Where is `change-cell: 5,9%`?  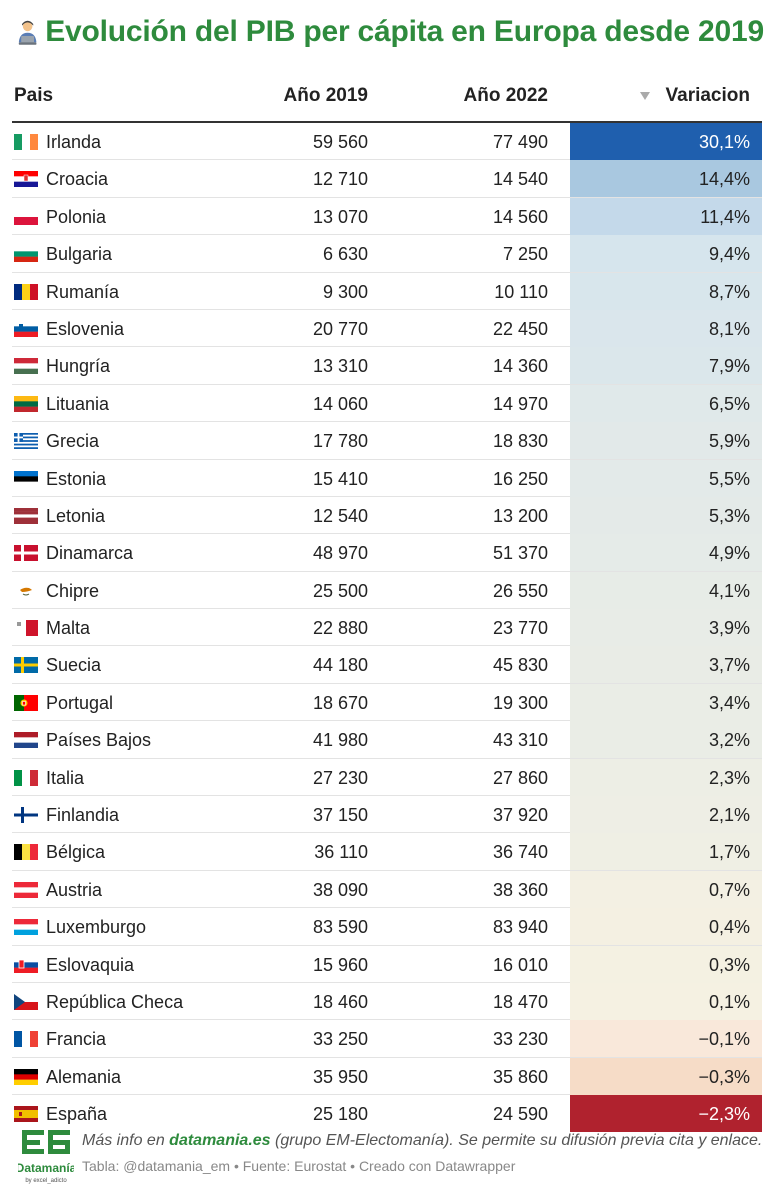
change-cell: 5,9% is located at coordinates (666, 441).